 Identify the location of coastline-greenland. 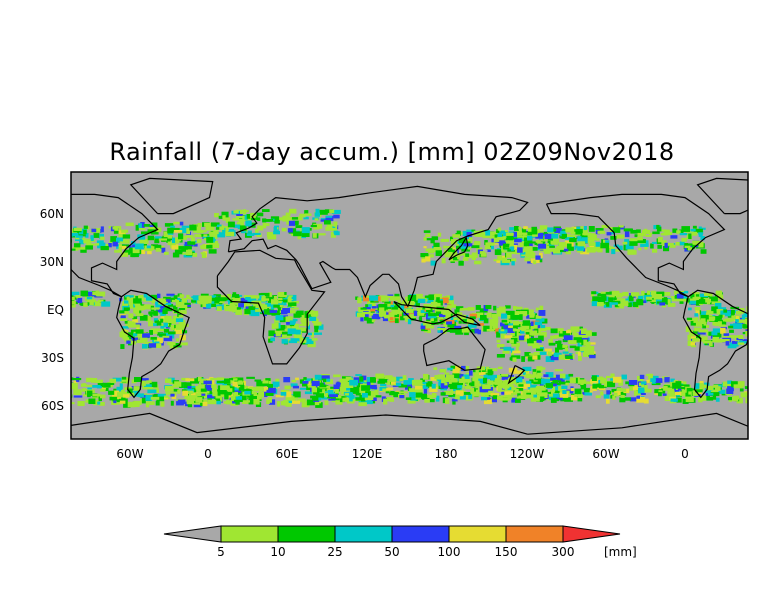
(171, 196).